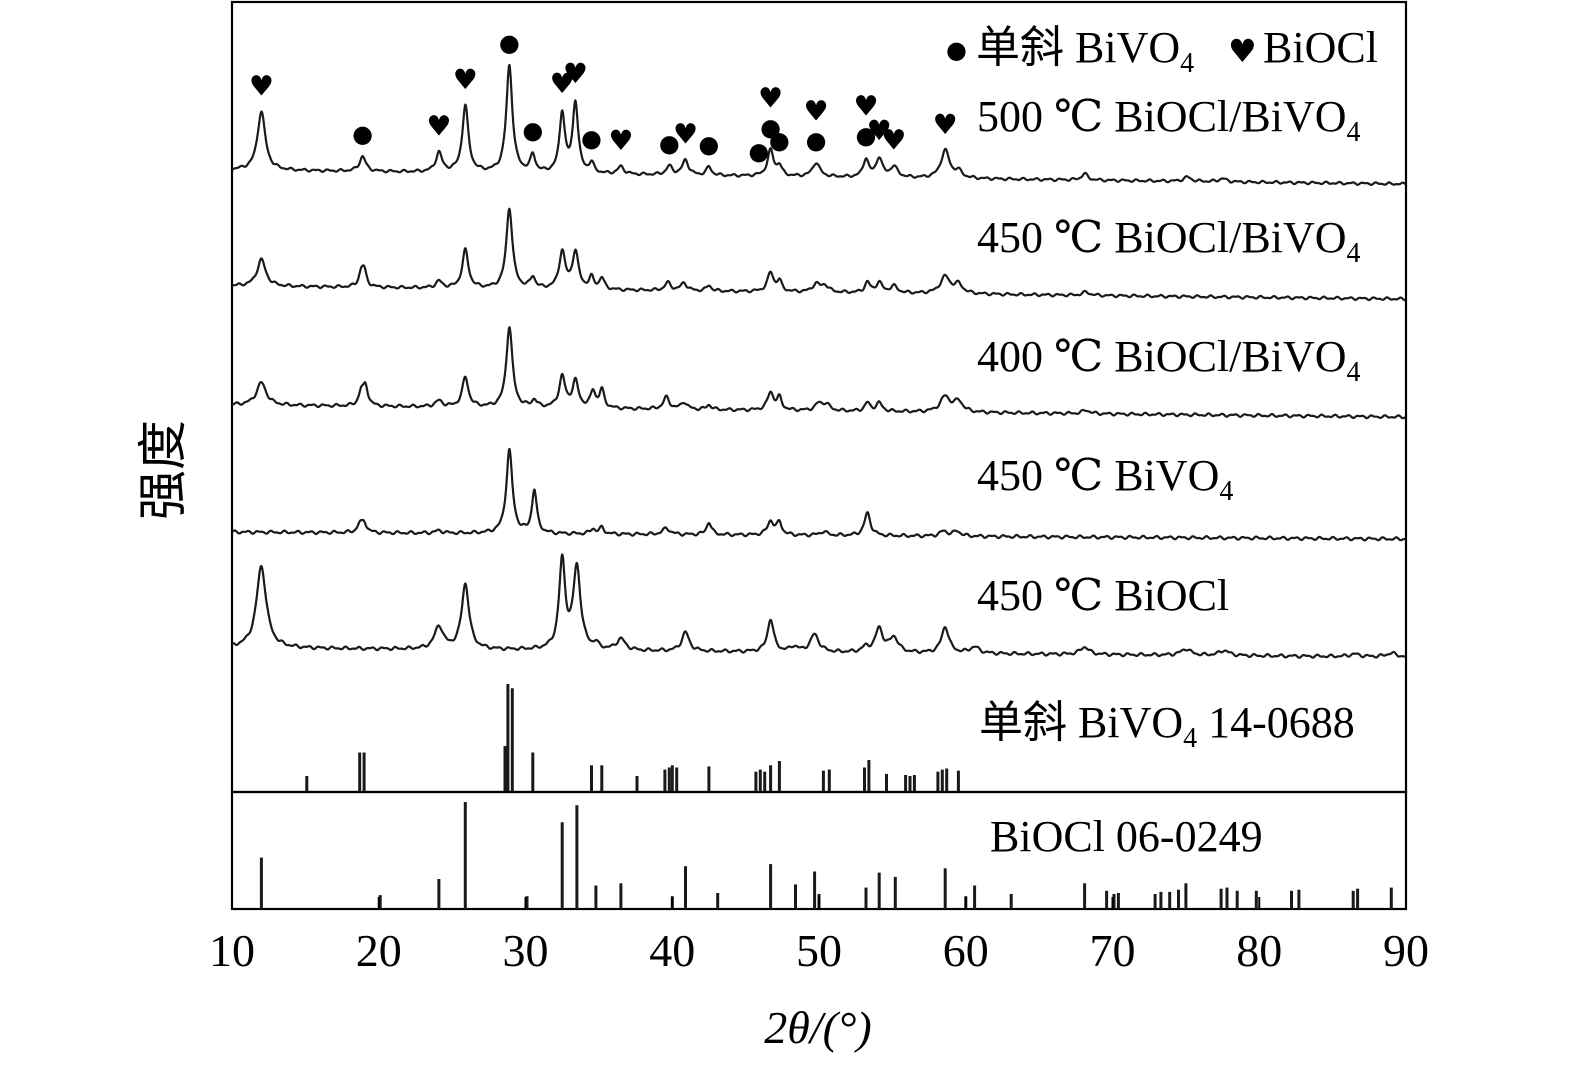 Image resolution: width=1575 pixels, height=1069 pixels. What do you see at coordinates (1169, 120) in the screenshot?
I see `series-label-500c-composite: 500 ℃ BiOCl/BiVO4` at bounding box center [1169, 120].